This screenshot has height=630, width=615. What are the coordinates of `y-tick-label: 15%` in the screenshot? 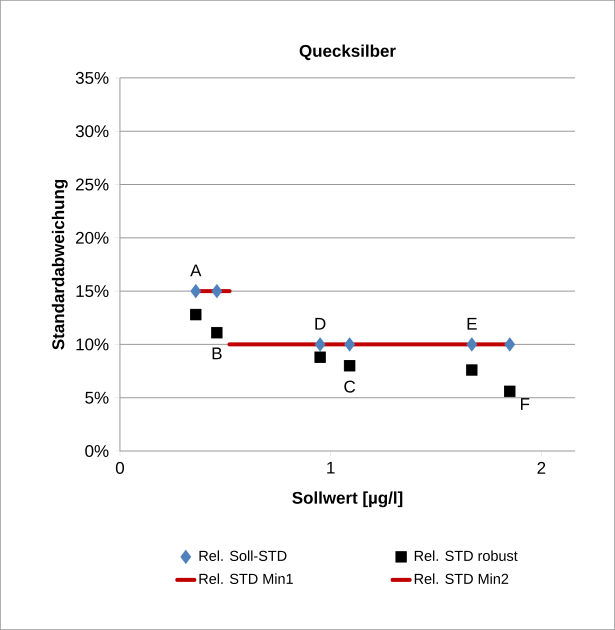 It's located at (92, 291).